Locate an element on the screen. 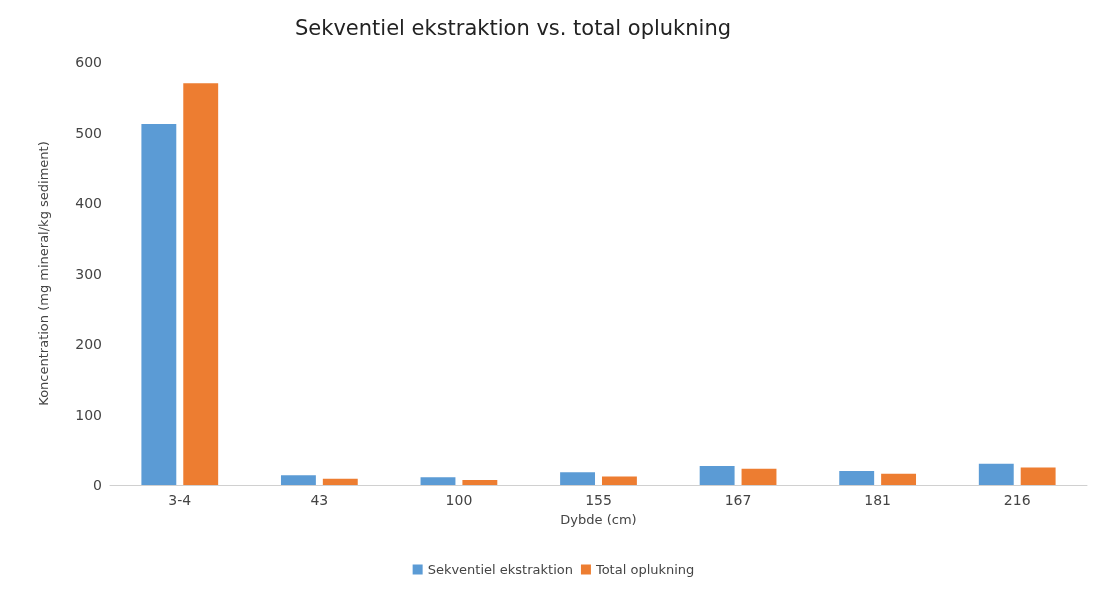 This screenshot has height=589, width=1107. y-tick-label: 600 is located at coordinates (88, 62).